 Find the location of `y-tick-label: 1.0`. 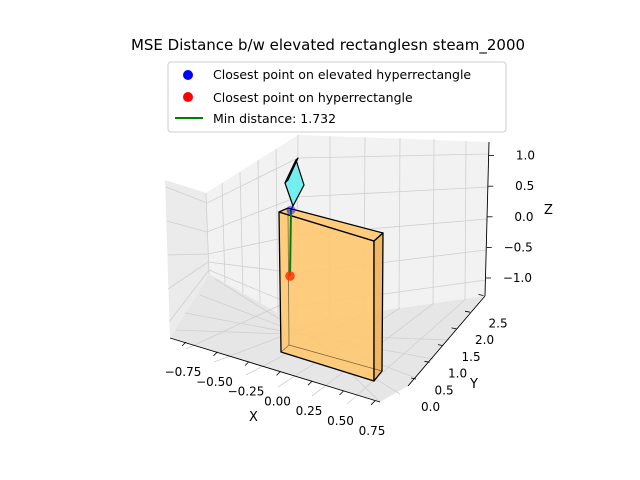

y-tick-label: 1.0 is located at coordinates (457, 374).